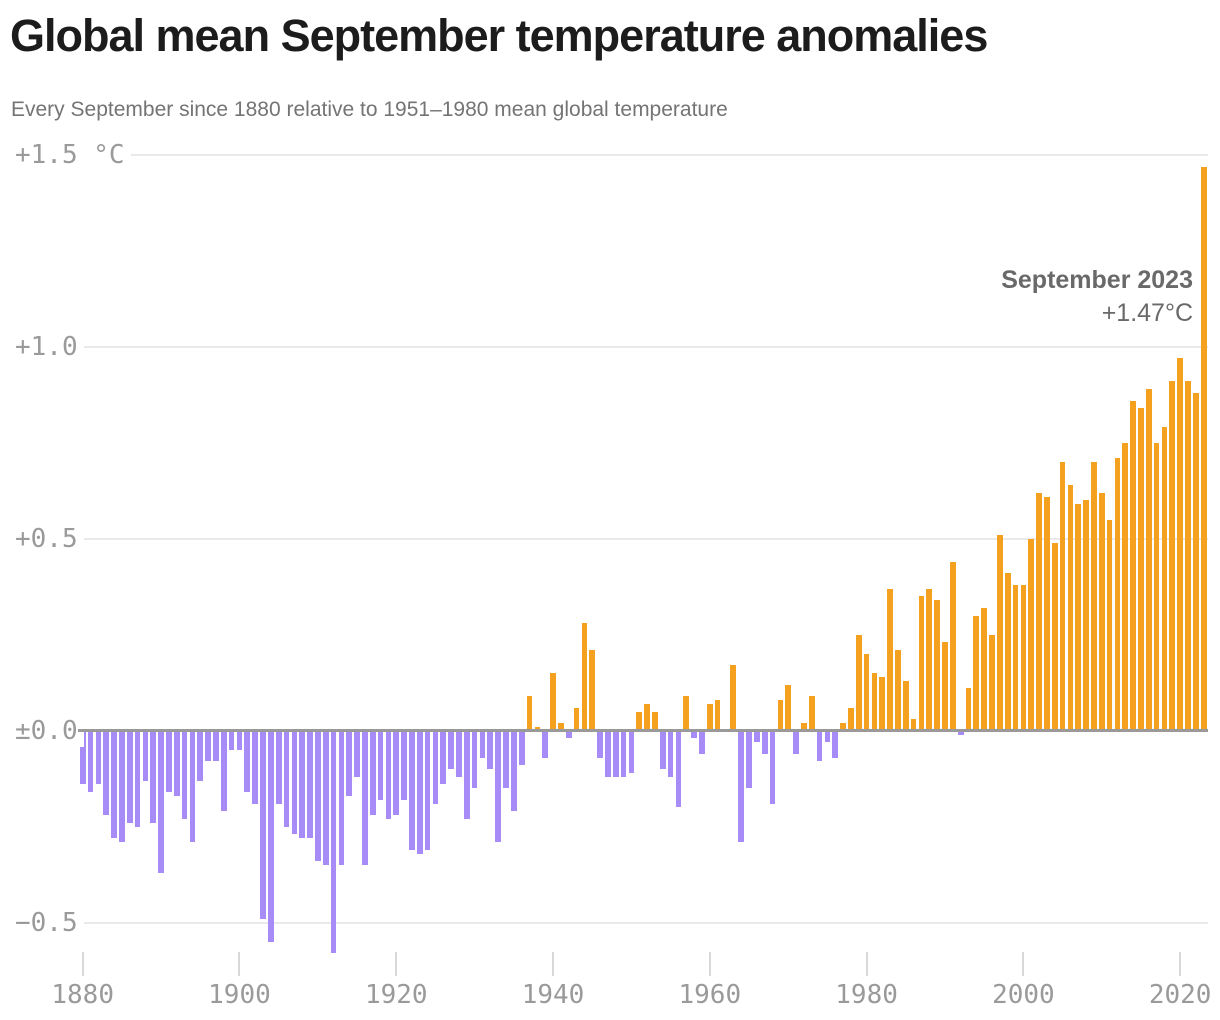 Image resolution: width=1220 pixels, height=1020 pixels. I want to click on x-axis-label-1920: 1920, so click(396, 995).